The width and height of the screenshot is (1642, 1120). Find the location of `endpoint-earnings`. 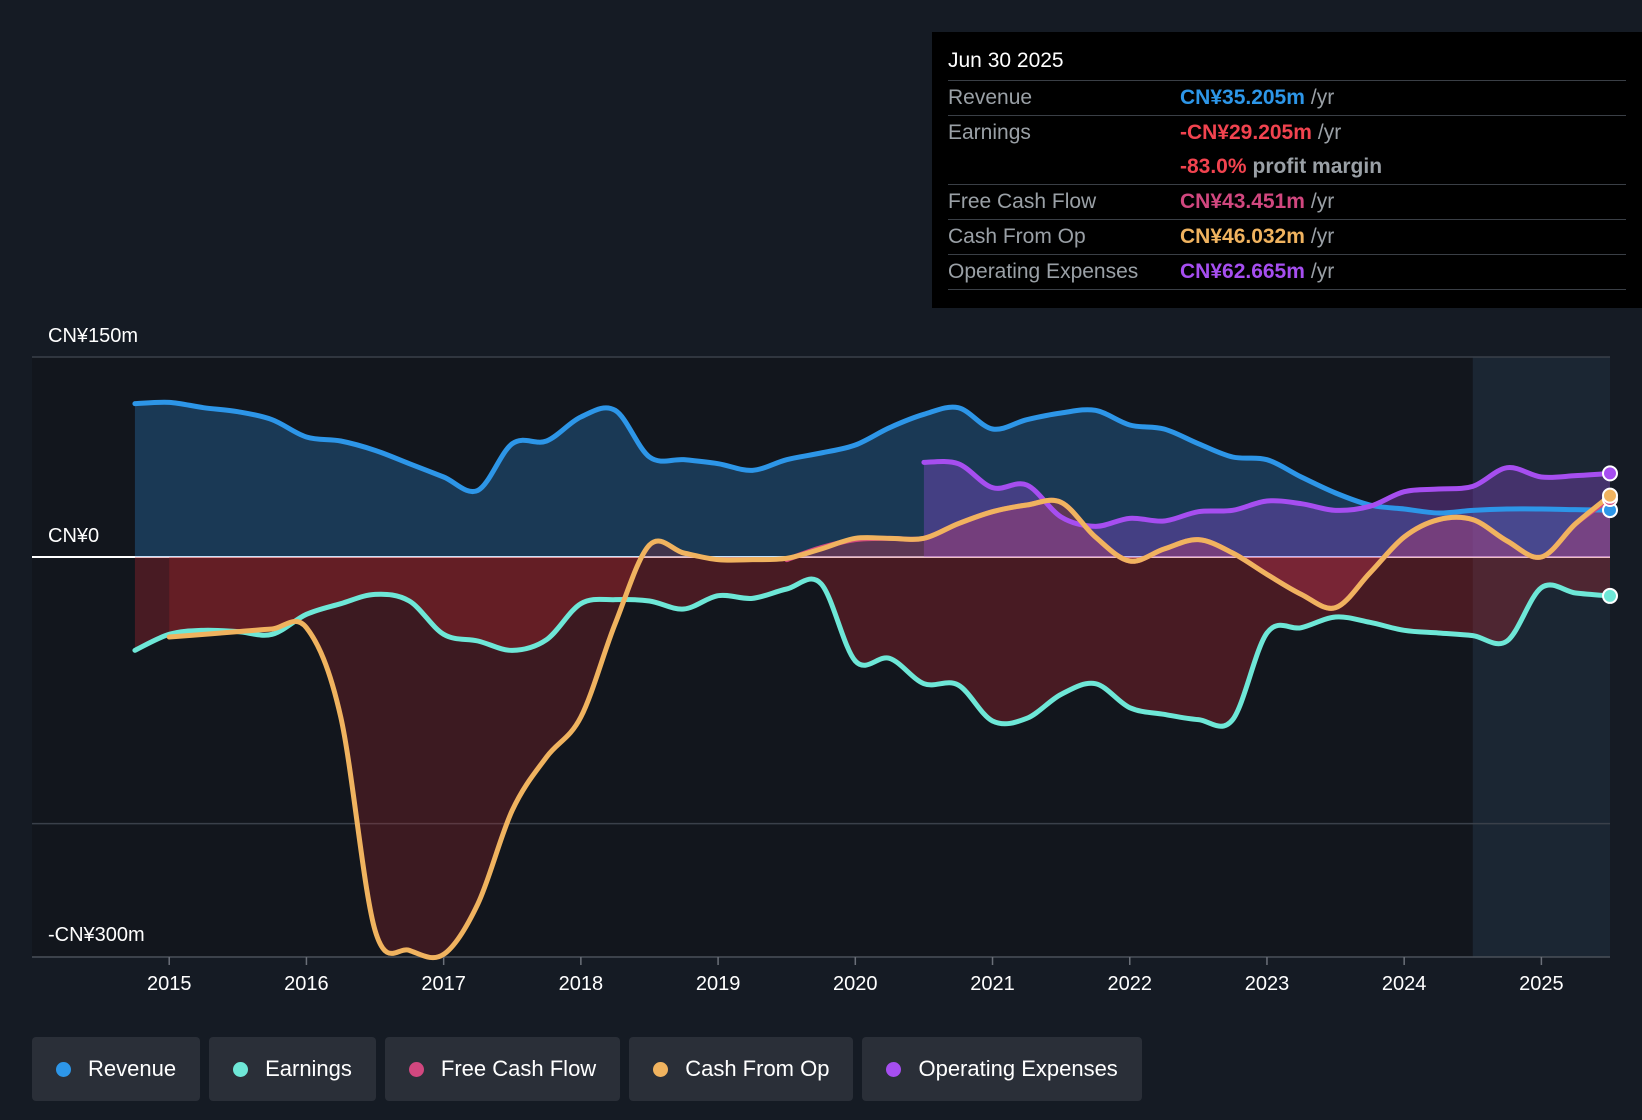

endpoint-earnings is located at coordinates (1610, 595).